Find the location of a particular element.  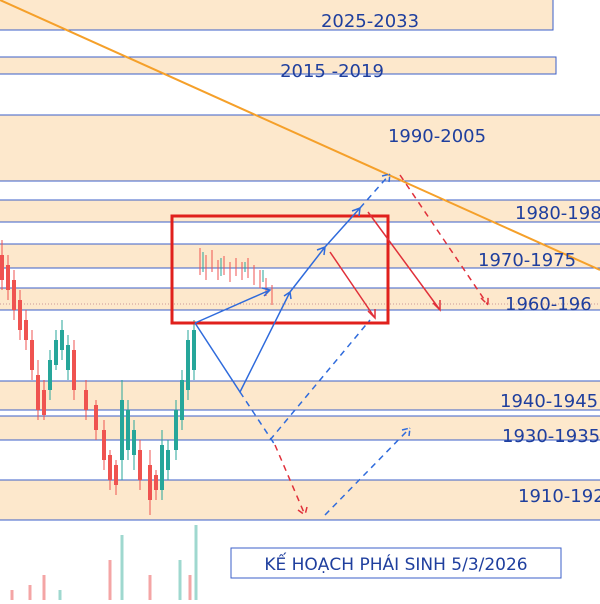

highlight-box is located at coordinates (280, 269).